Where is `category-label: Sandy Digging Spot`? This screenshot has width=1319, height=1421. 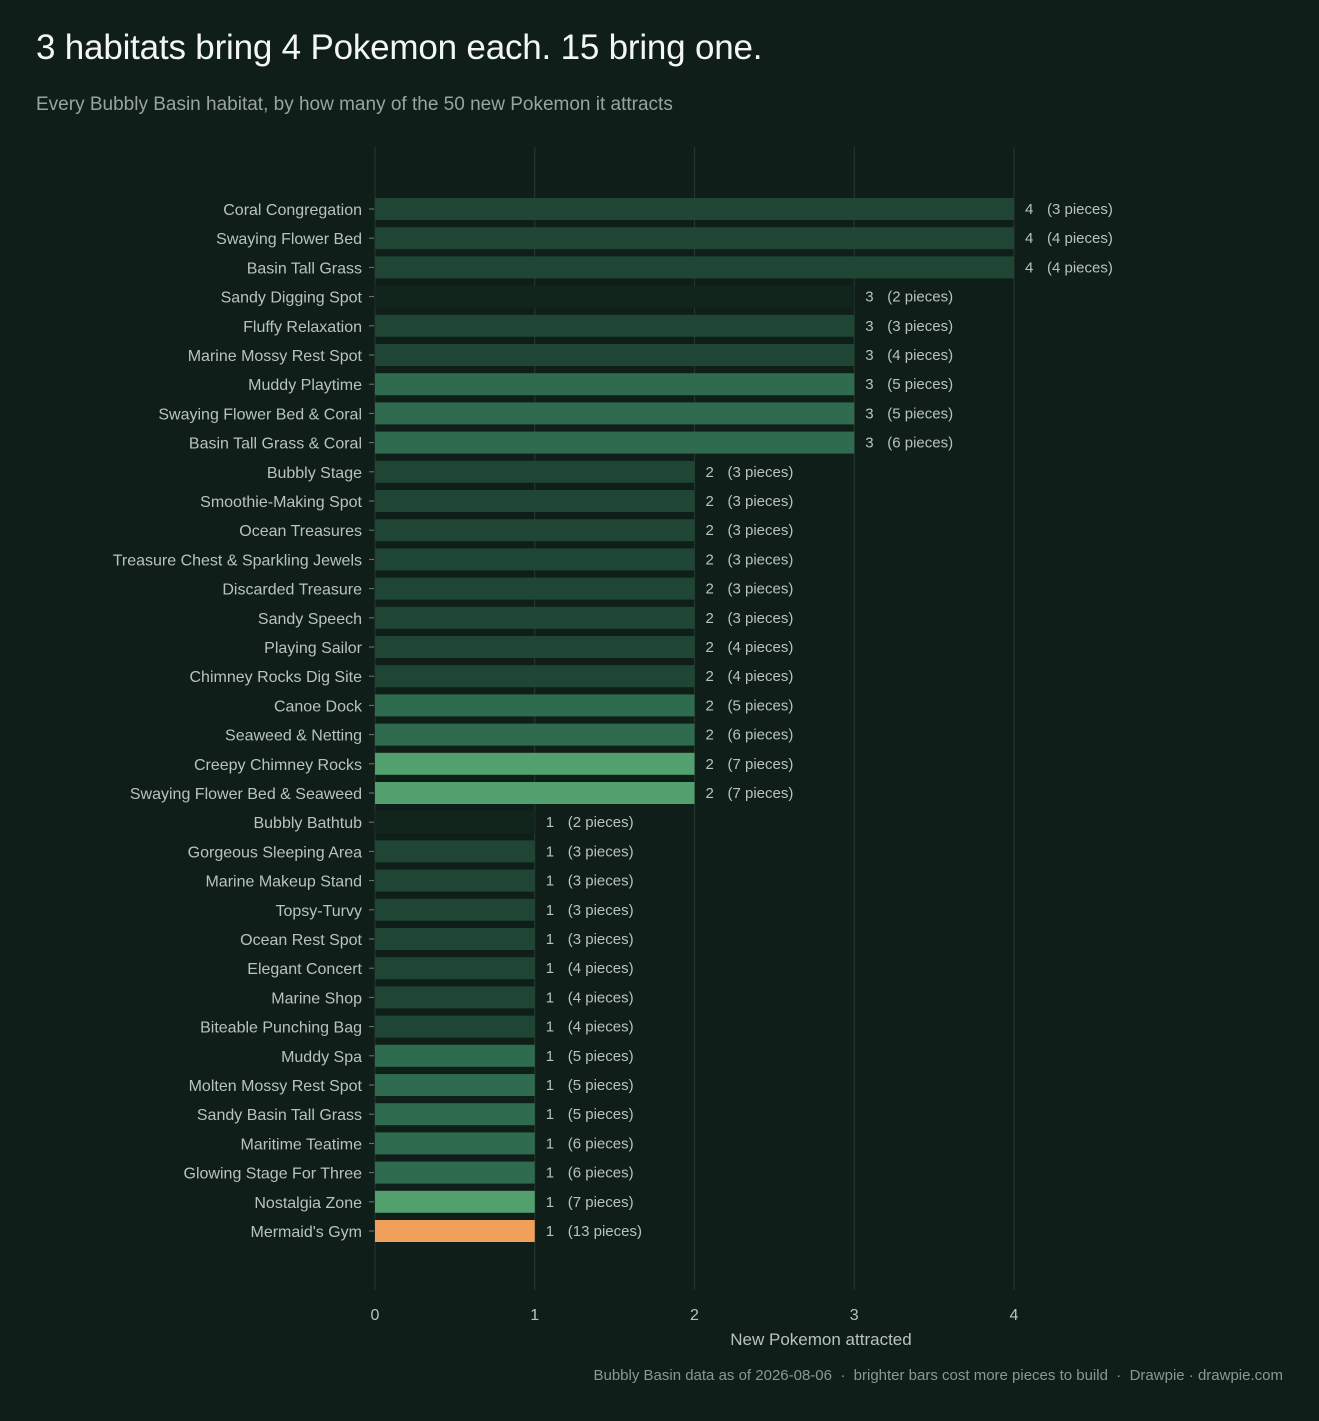 category-label: Sandy Digging Spot is located at coordinates (292, 298).